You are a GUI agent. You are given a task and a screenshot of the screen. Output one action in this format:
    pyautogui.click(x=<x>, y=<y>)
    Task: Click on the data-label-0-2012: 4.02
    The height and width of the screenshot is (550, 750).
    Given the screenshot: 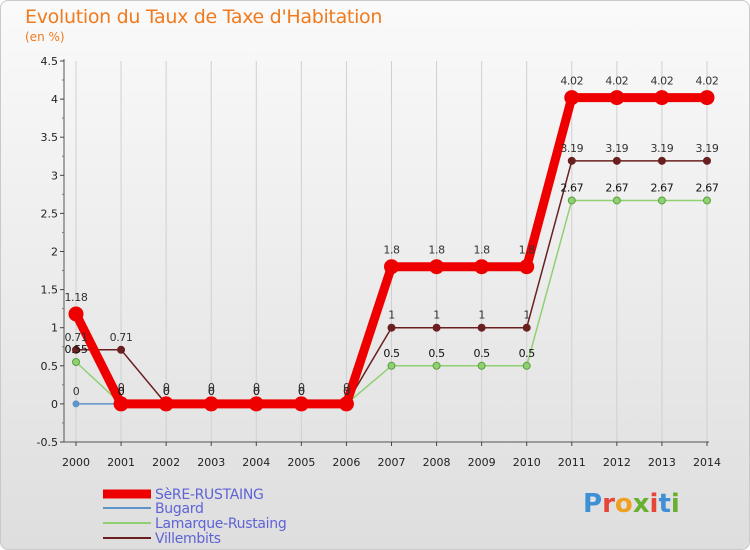 What is the action you would take?
    pyautogui.click(x=616, y=81)
    